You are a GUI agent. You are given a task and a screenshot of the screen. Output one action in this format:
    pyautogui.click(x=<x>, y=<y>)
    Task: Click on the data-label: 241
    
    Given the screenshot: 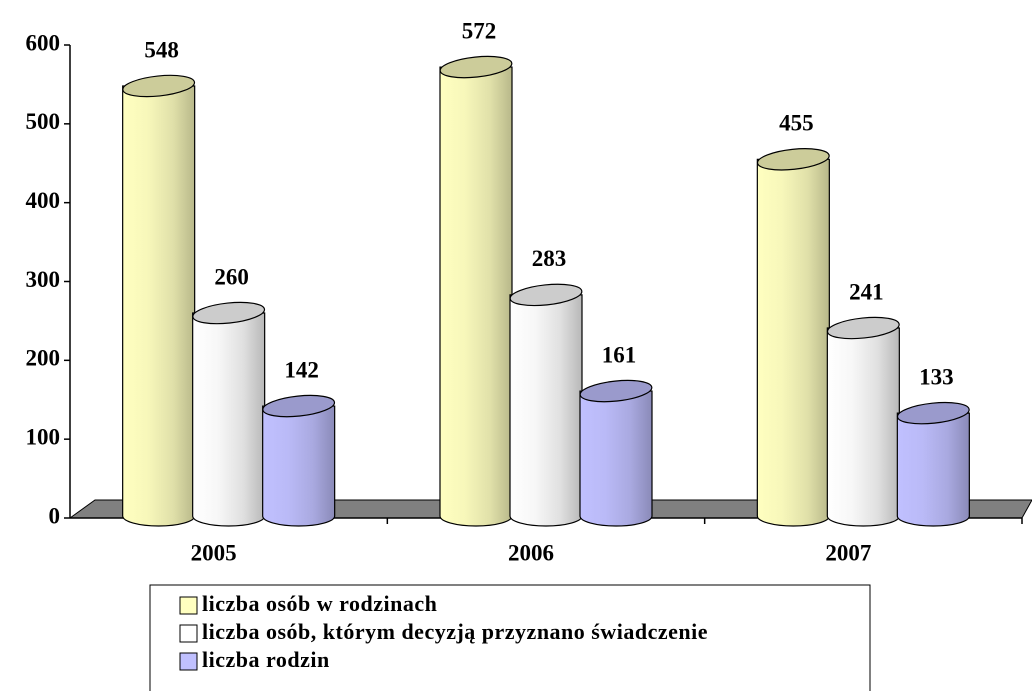 What is the action you would take?
    pyautogui.click(x=866, y=291)
    